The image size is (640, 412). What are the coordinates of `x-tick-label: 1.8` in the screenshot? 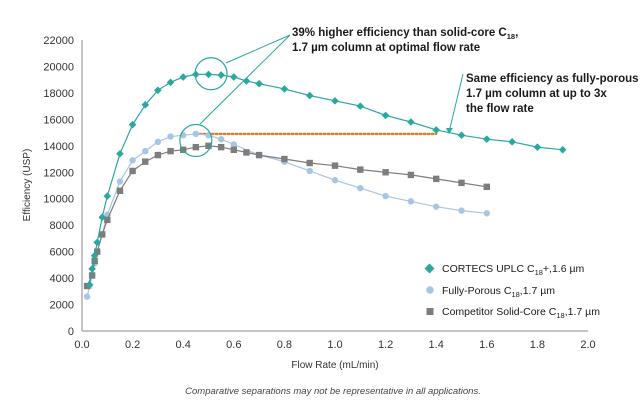 It's located at (537, 345).